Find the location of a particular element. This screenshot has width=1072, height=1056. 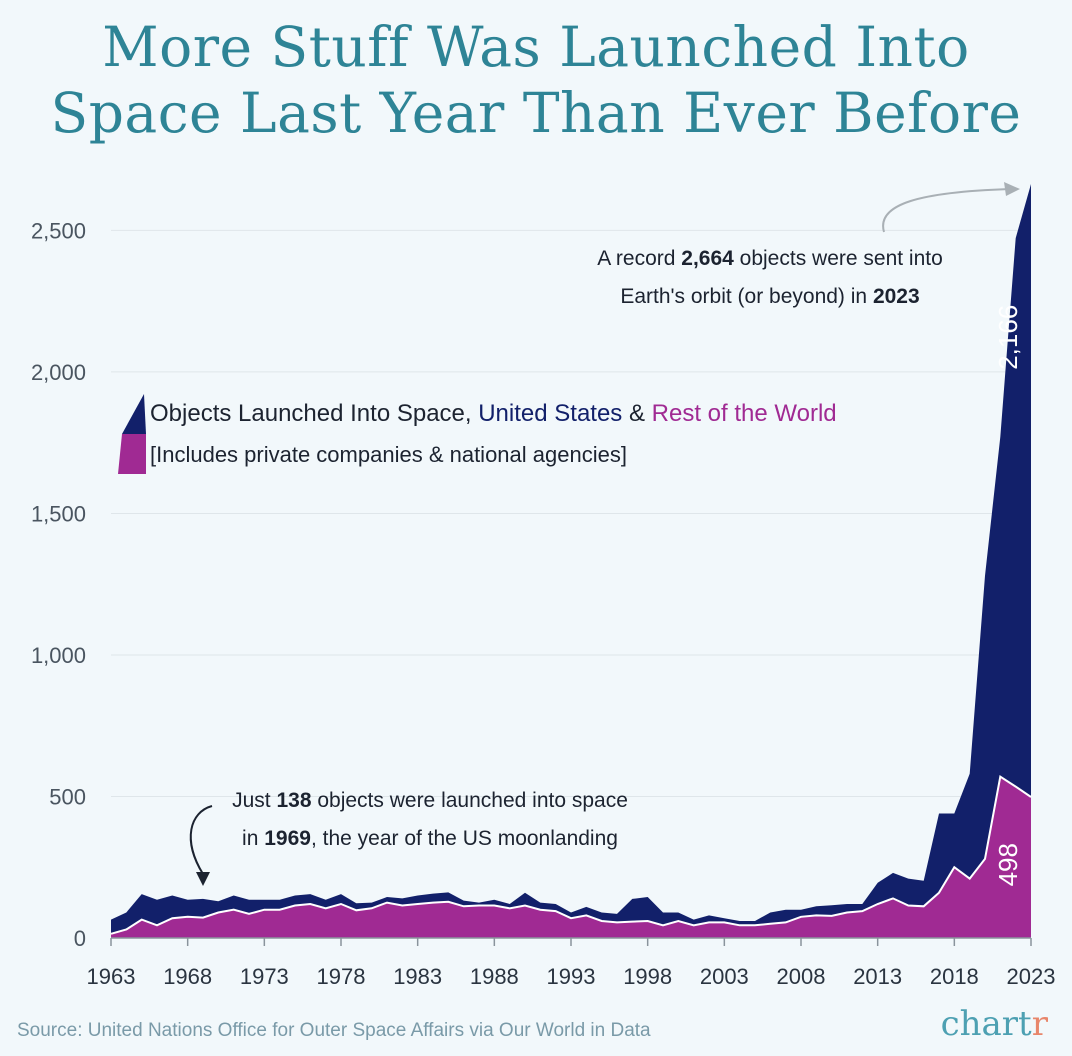

ann-1969-pre: Just is located at coordinates (254, 800).